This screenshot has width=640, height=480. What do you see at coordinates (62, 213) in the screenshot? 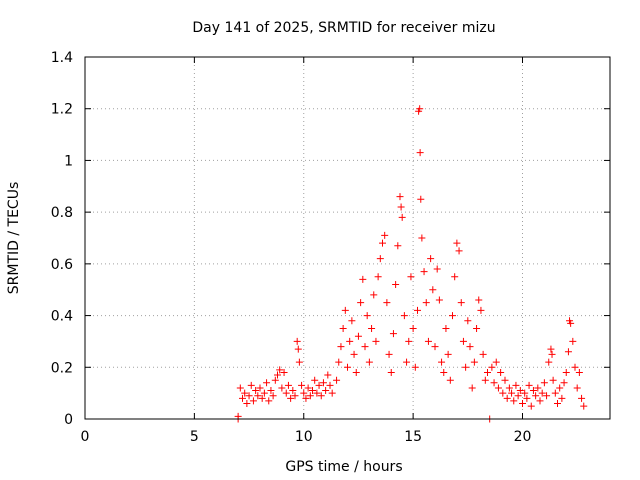
I see `y-tick-label: 0.8` at bounding box center [62, 213].